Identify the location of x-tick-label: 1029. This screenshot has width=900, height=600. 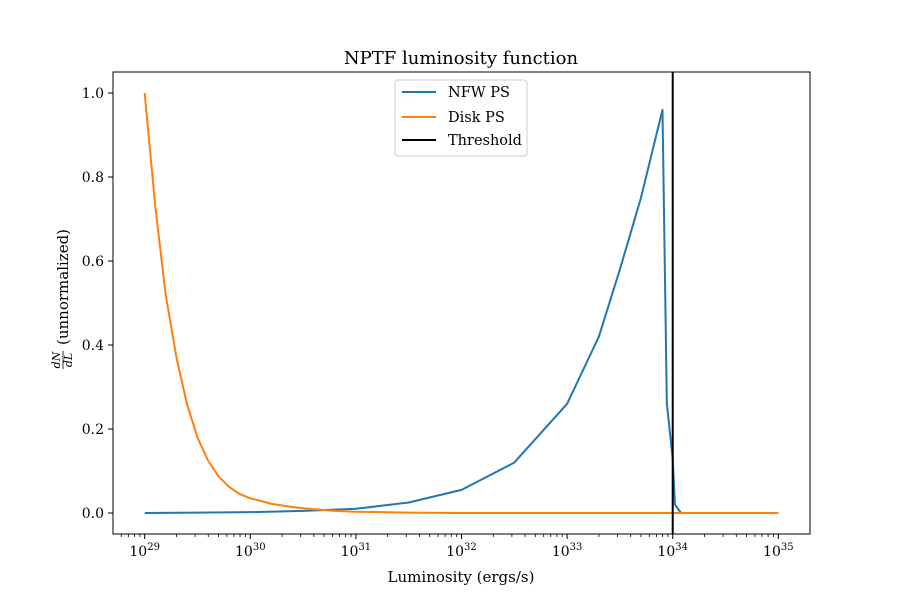
(144, 551).